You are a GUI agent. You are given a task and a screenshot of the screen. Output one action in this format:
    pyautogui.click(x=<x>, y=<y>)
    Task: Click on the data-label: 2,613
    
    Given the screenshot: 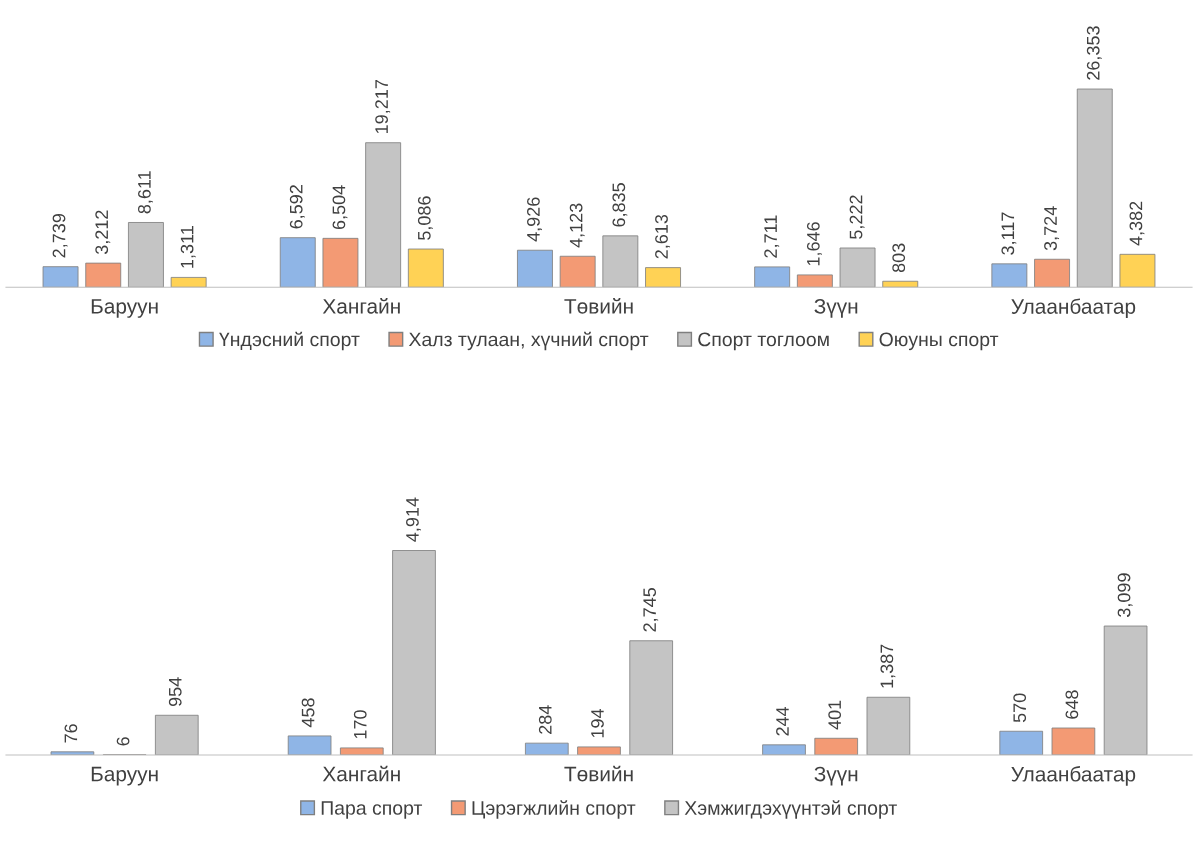 What is the action you would take?
    pyautogui.click(x=663, y=236)
    